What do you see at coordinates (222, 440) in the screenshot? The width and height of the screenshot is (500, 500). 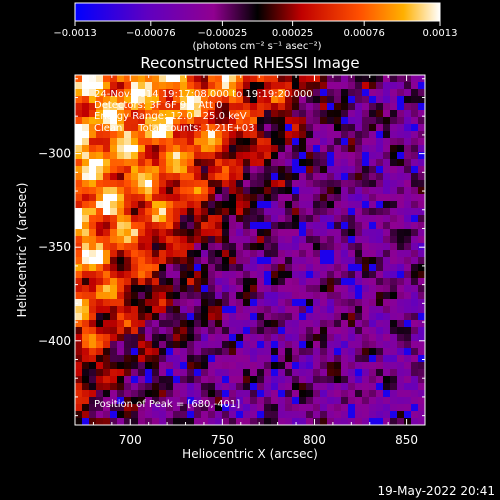 I see `x-tick-label: 750` at bounding box center [222, 440].